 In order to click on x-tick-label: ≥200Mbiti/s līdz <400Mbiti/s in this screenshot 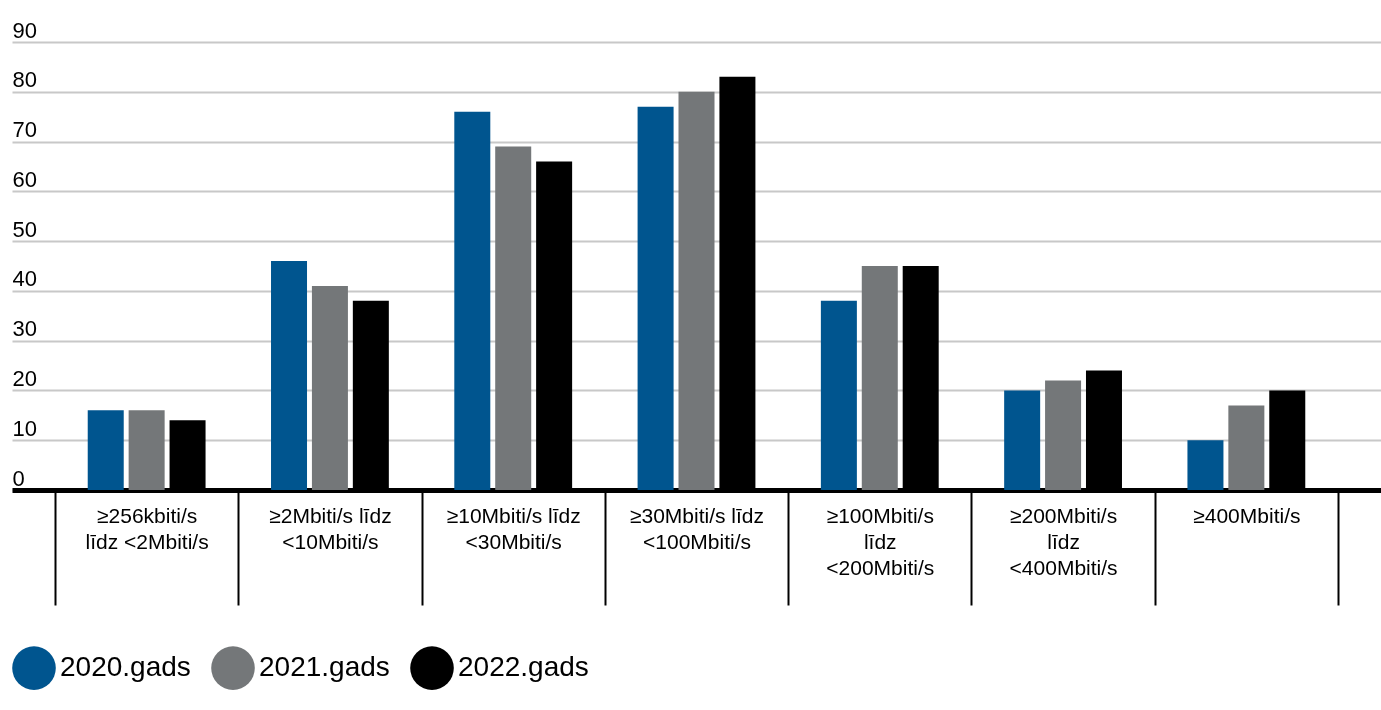, I will do `click(1063, 541)`.